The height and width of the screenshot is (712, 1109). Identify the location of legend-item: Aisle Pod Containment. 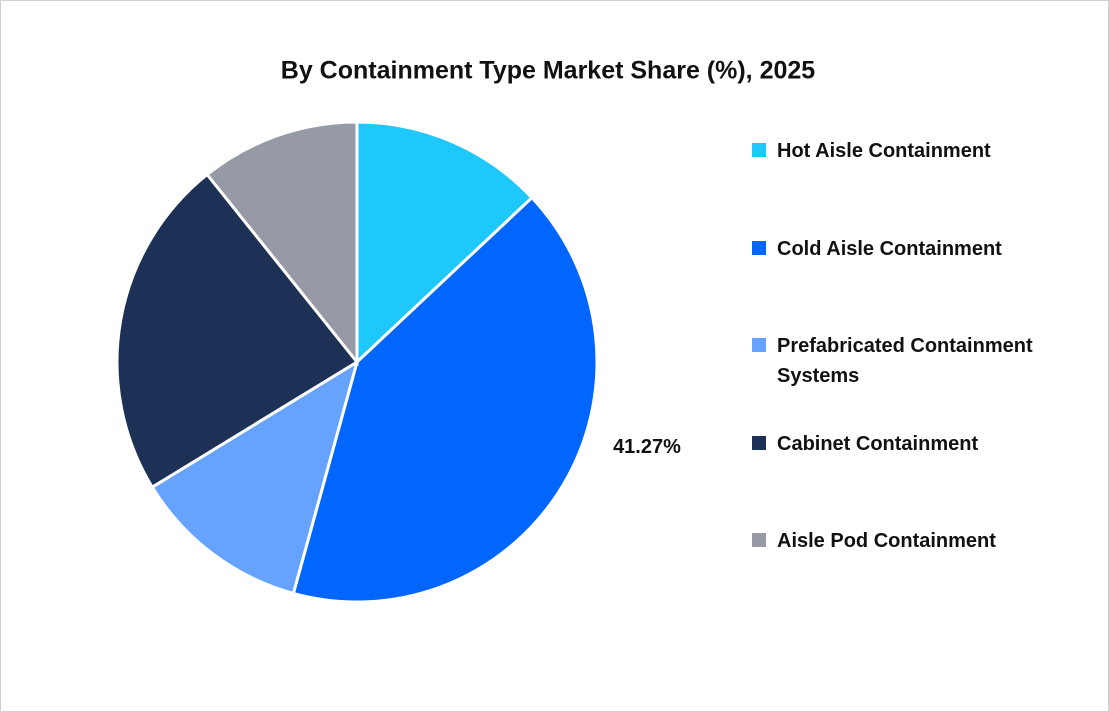
(912, 575).